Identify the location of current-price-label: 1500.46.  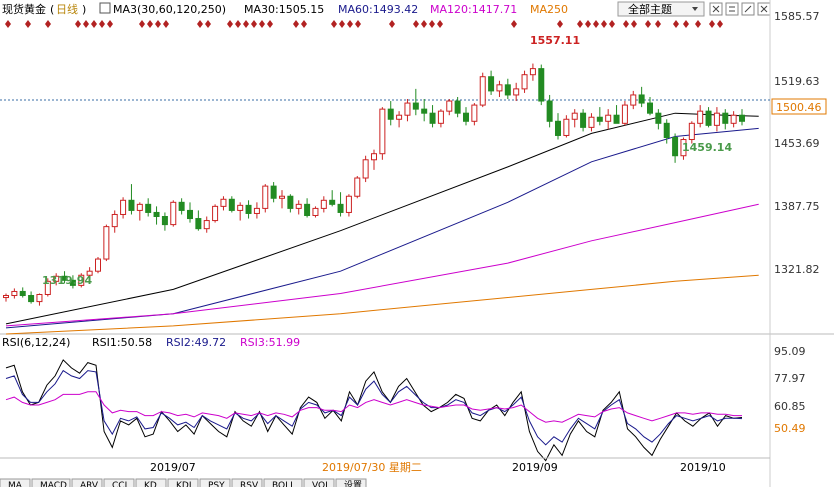
(799, 107).